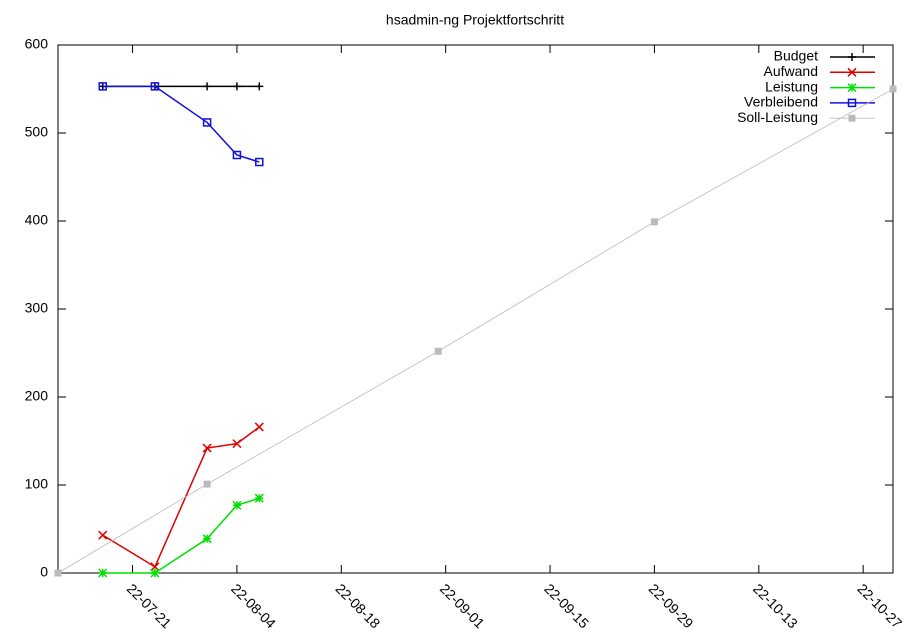 The height and width of the screenshot is (640, 920). I want to click on y-tick-label: 600, so click(37, 44).